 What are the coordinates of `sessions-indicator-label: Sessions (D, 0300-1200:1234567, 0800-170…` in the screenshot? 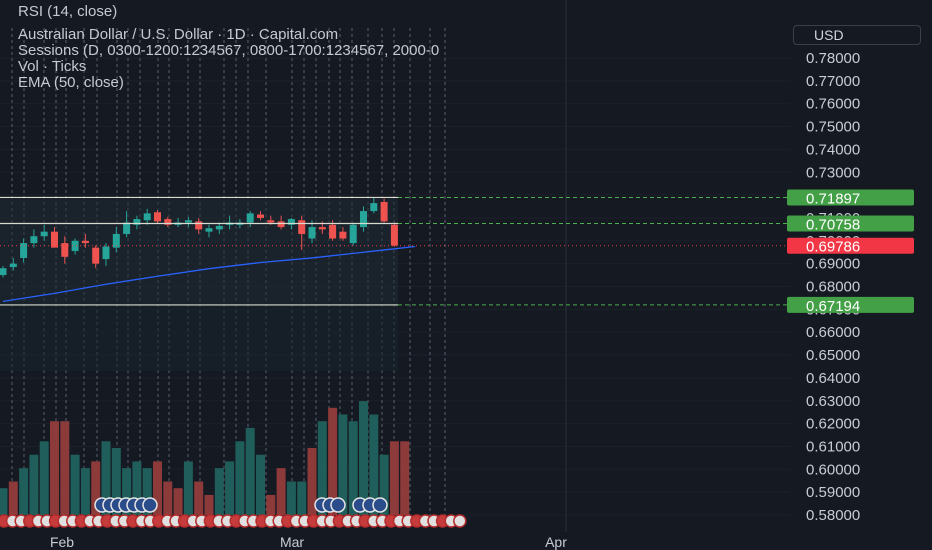 It's located at (229, 50).